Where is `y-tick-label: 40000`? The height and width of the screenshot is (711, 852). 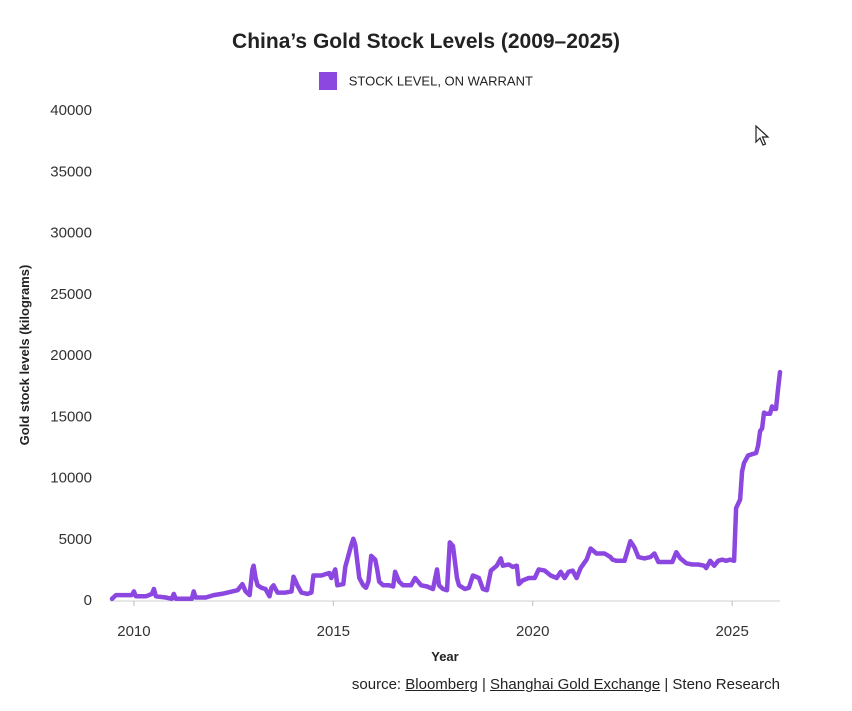 y-tick-label: 40000 is located at coordinates (71, 110).